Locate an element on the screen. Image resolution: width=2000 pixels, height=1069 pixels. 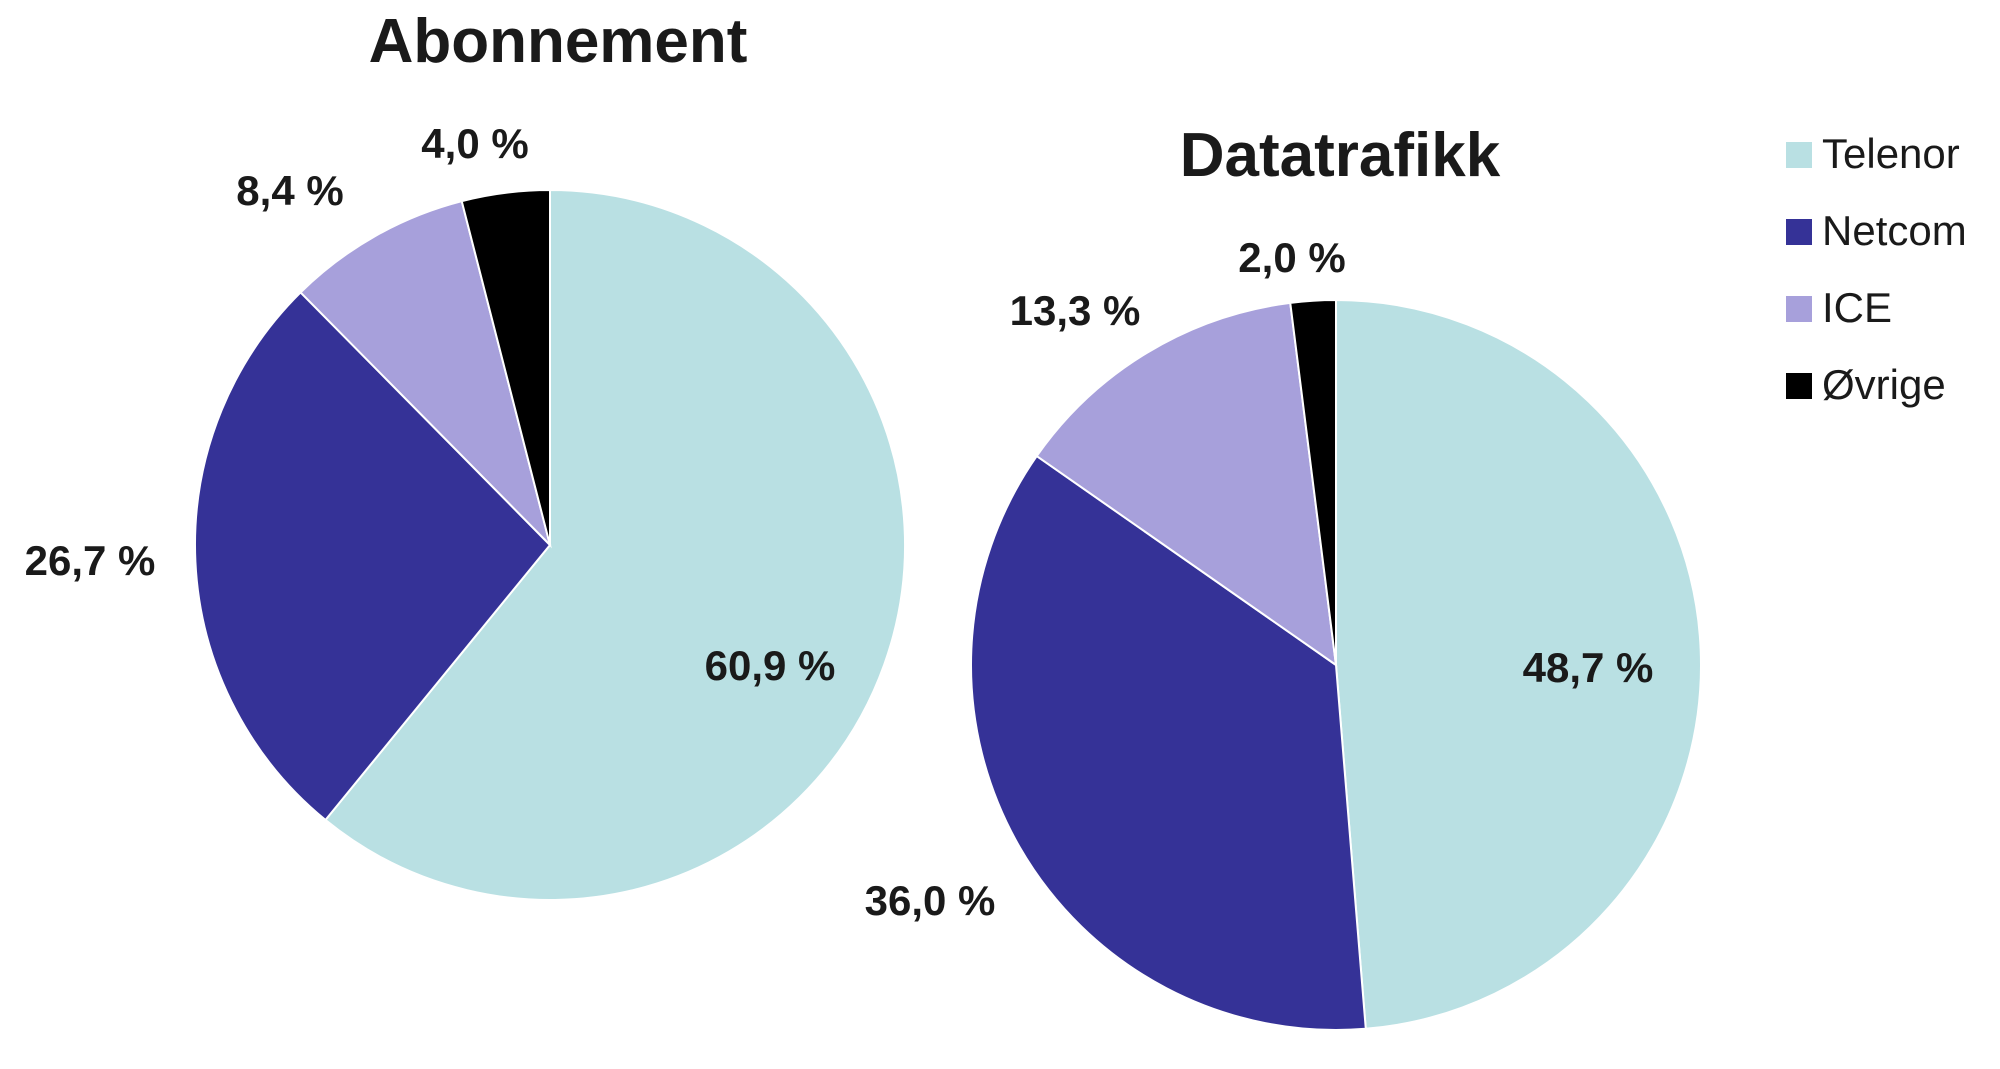
abonnement-slice-ice is located at coordinates (425, 374).